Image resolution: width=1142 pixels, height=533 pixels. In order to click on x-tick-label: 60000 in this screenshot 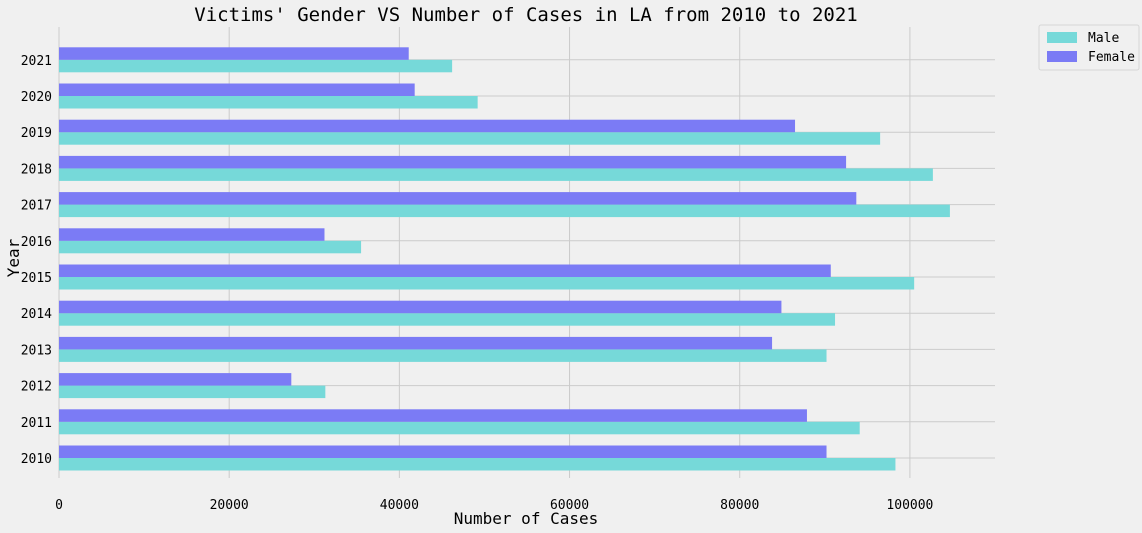, I will do `click(569, 505)`.